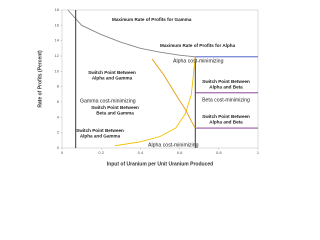 The height and width of the screenshot is (240, 320). I want to click on y-tick-label: 14, so click(57, 40).